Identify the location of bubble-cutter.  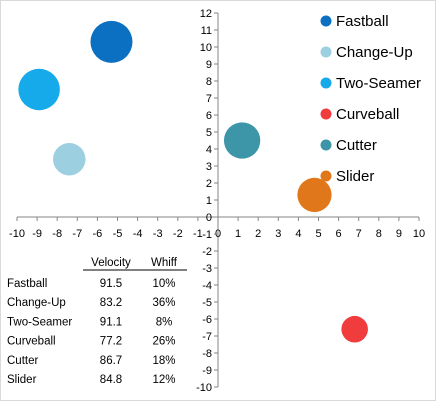
(242, 140).